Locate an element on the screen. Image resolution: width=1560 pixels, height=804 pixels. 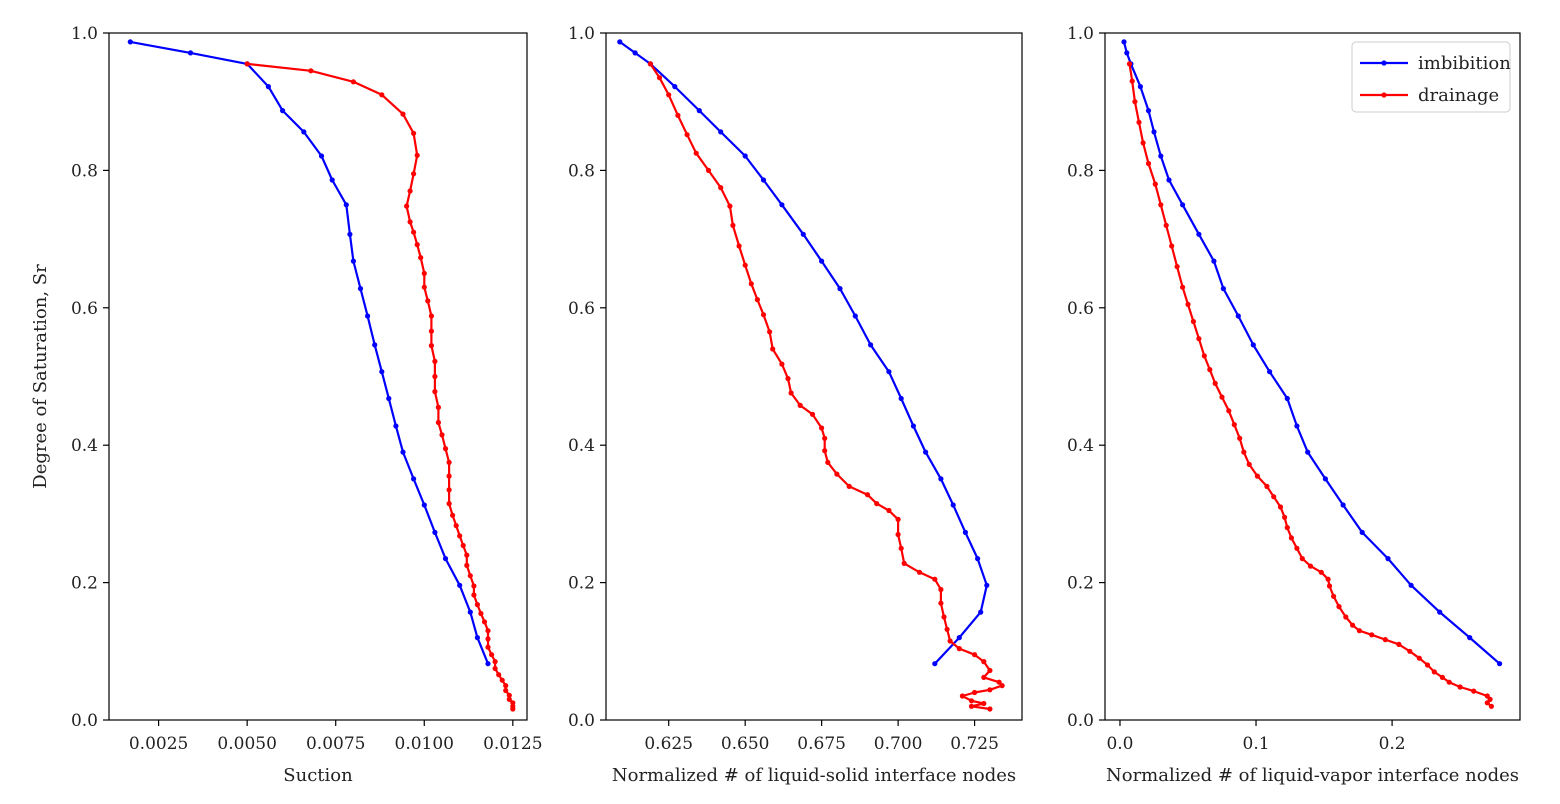
drainage-line is located at coordinates (380, 385).